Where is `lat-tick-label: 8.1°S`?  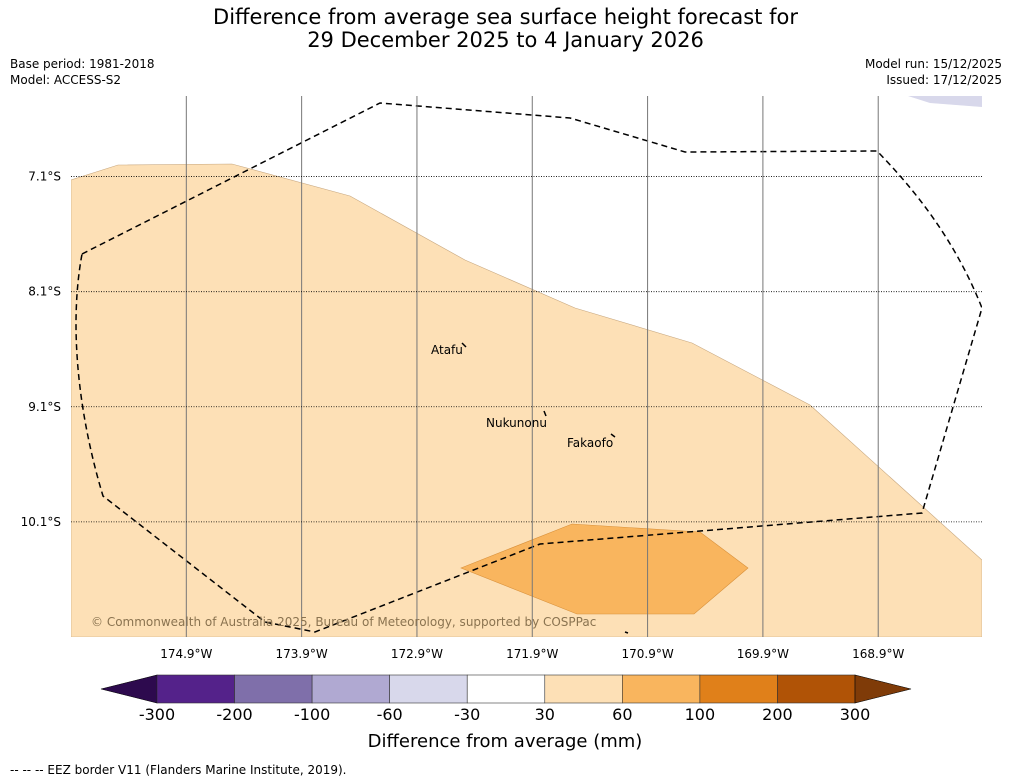
lat-tick-label: 8.1°S is located at coordinates (44, 292).